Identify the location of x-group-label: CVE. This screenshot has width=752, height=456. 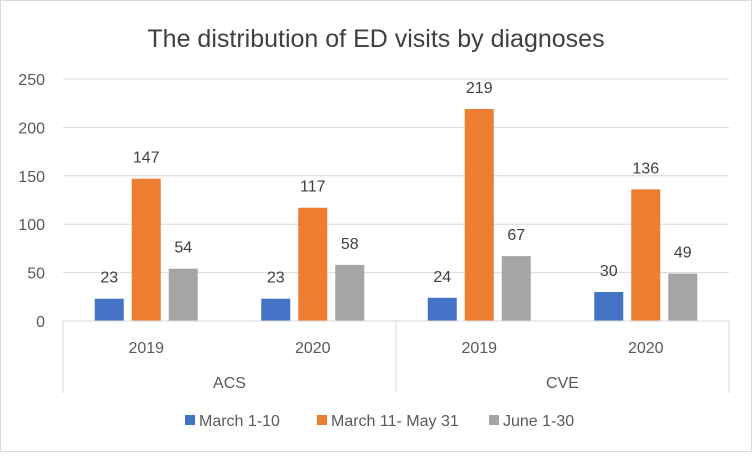
(562, 383).